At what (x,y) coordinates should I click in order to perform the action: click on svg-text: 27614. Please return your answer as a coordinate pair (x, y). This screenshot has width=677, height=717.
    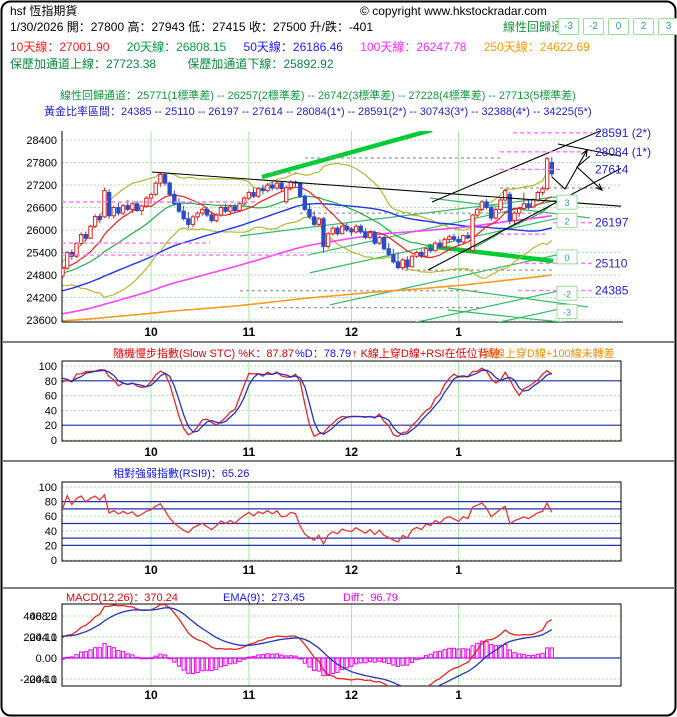
    Looking at the image, I should click on (612, 169).